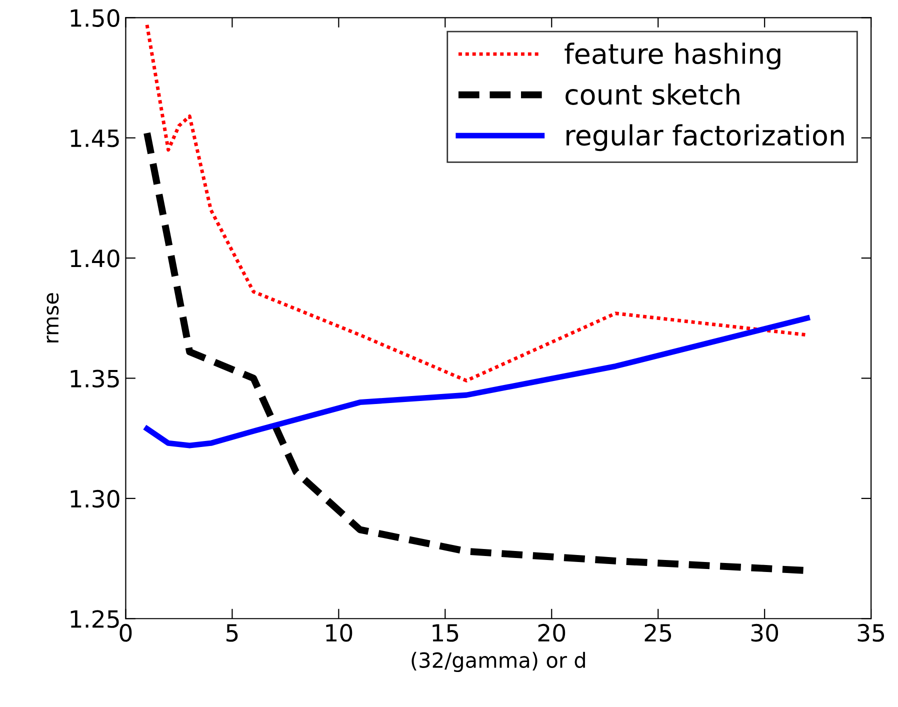 This screenshot has height=707, width=898. I want to click on y-tick-label: 1.45, so click(94, 139).